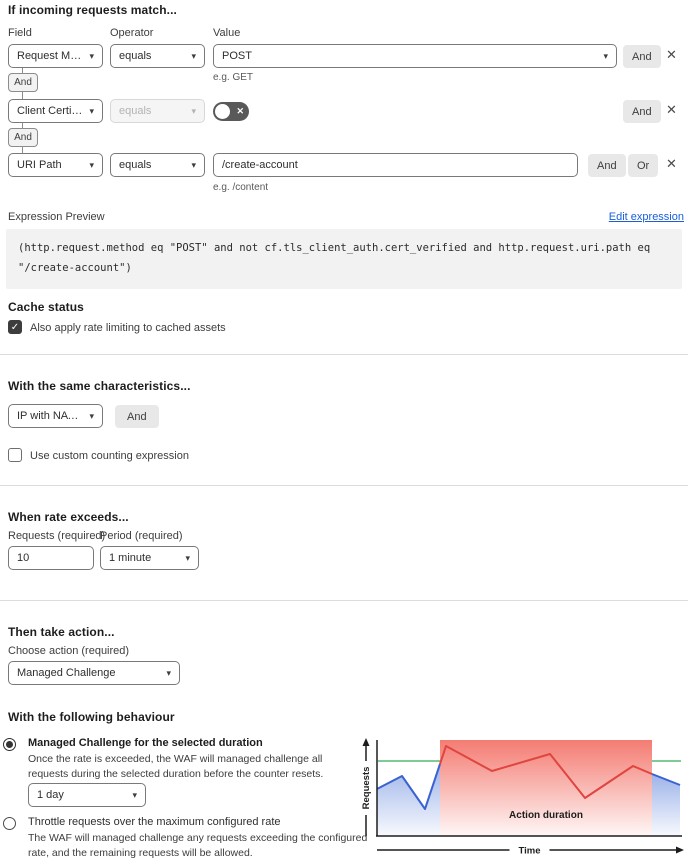 The width and height of the screenshot is (688, 868). I want to click on operator-select-row1: equals ▾, so click(157, 56).